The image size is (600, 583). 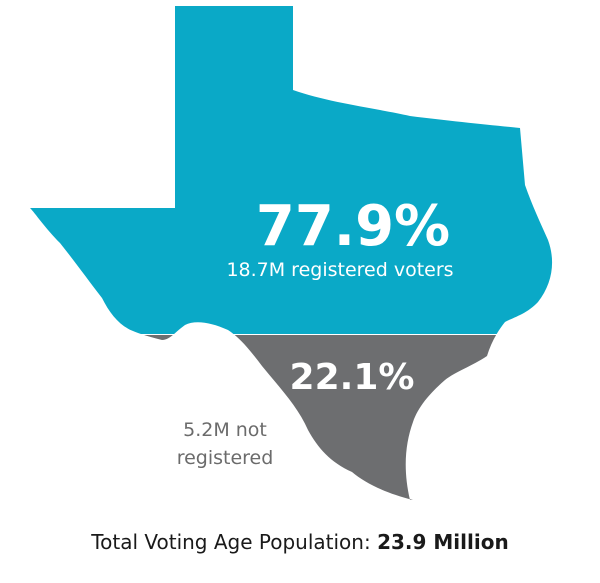 What do you see at coordinates (443, 542) in the screenshot?
I see `total-population-value: 23.9 Million` at bounding box center [443, 542].